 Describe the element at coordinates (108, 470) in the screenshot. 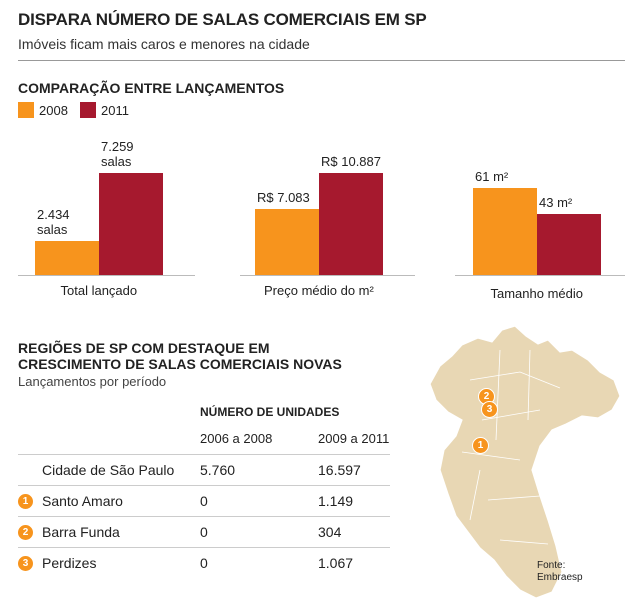

I see `row-name: Cidade de São Paulo` at that location.